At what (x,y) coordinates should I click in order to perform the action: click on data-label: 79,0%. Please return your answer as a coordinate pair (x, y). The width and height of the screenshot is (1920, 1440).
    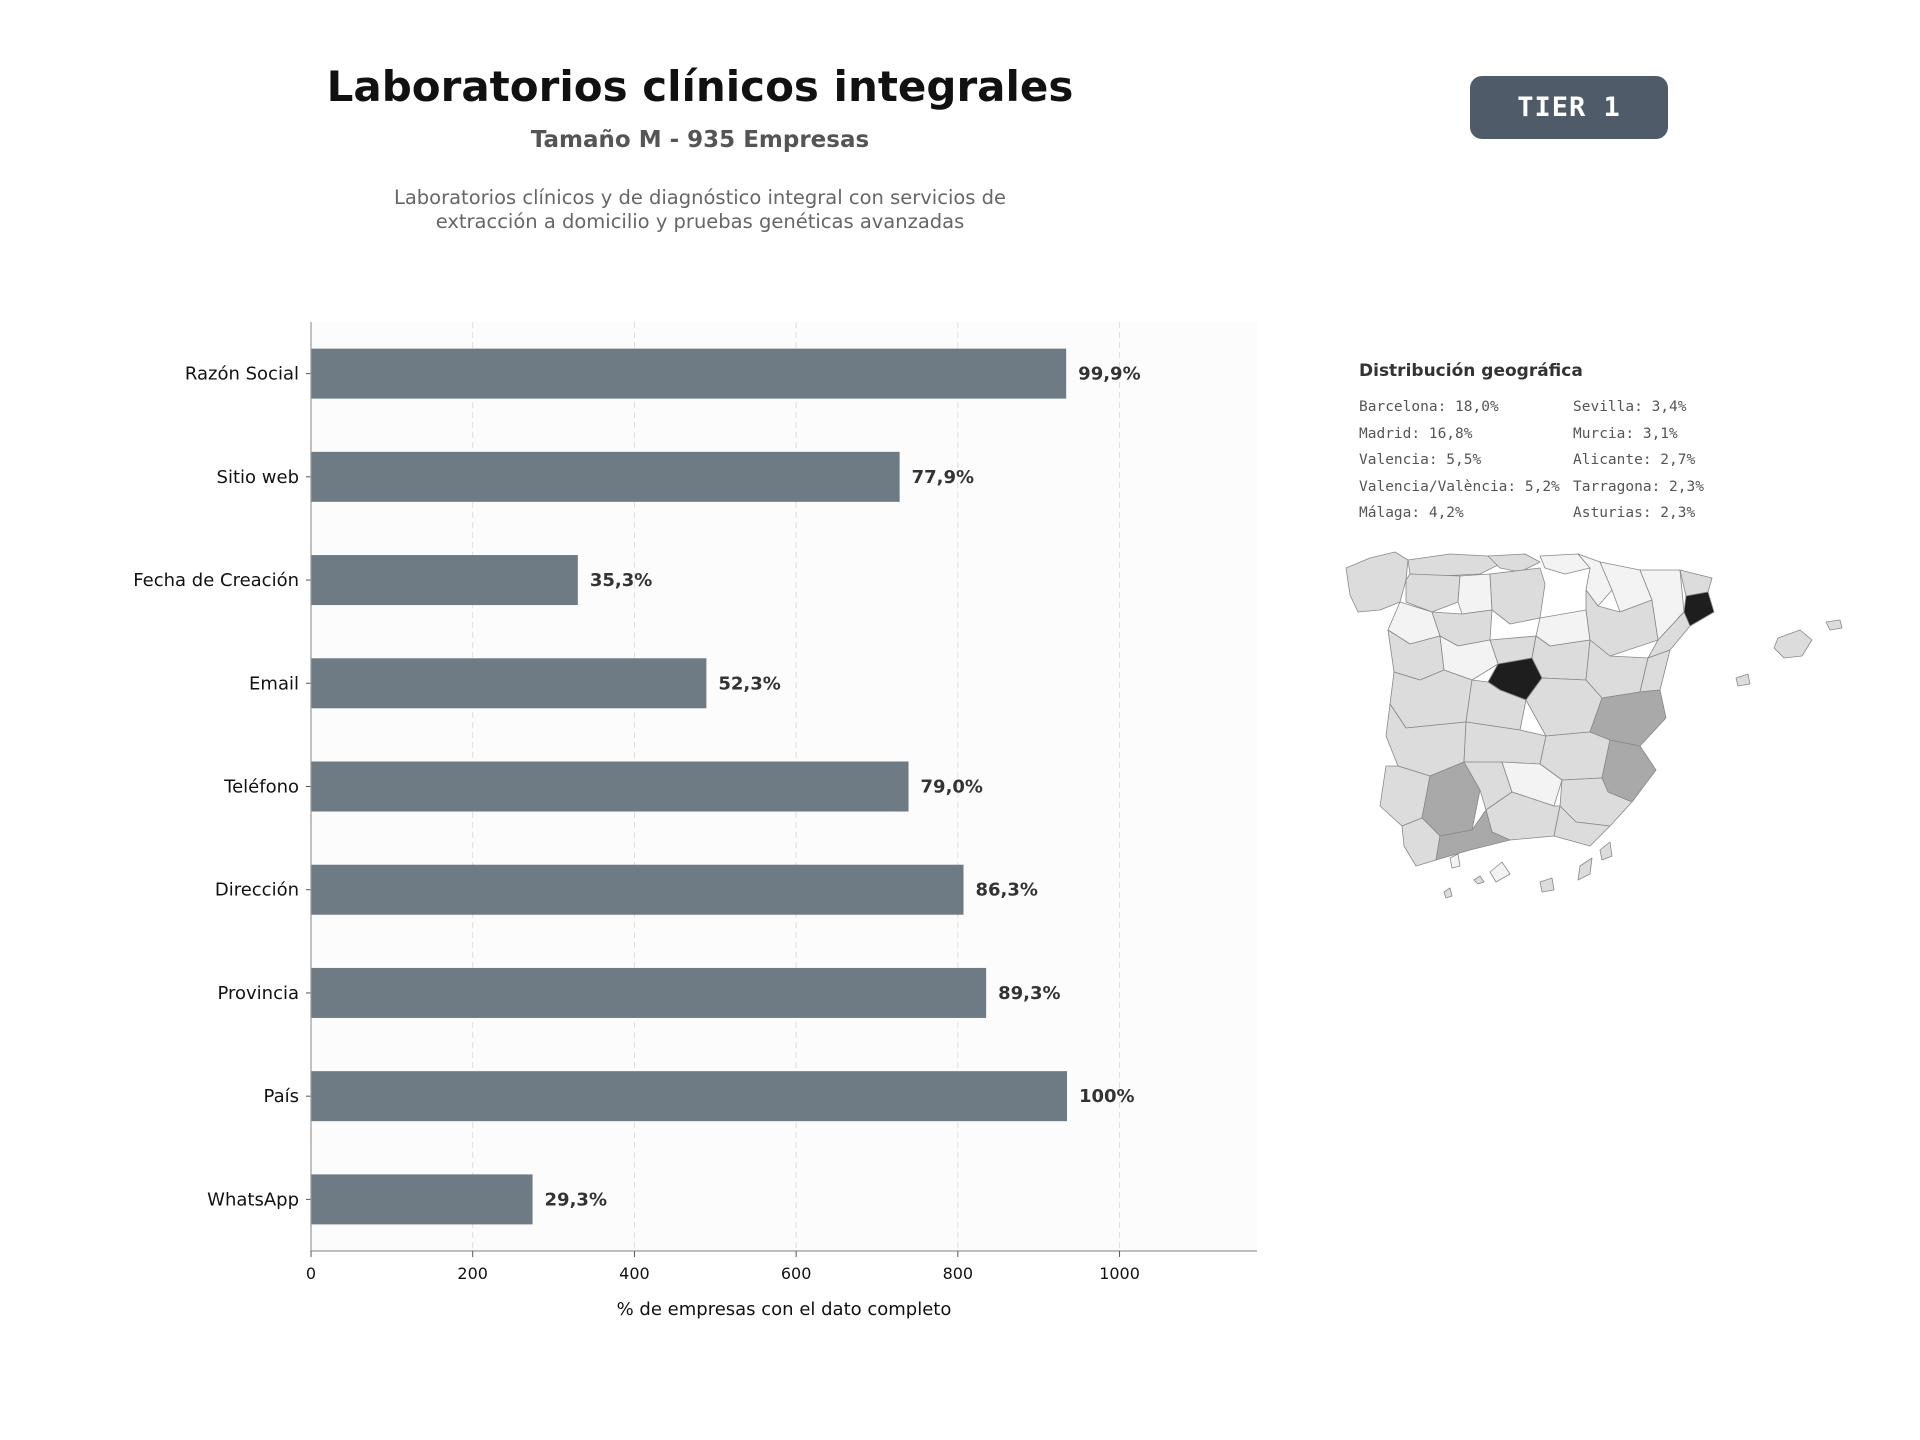
    Looking at the image, I should click on (952, 787).